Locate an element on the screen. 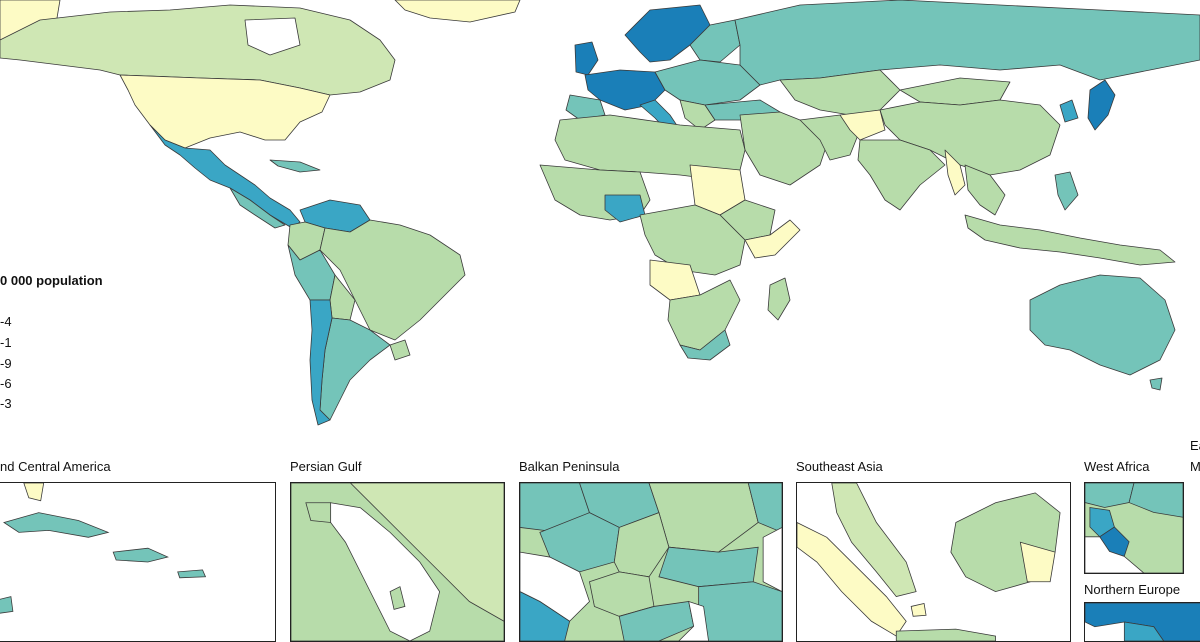 The width and height of the screenshot is (1200, 642). legend-item: -4 is located at coordinates (6, 321).